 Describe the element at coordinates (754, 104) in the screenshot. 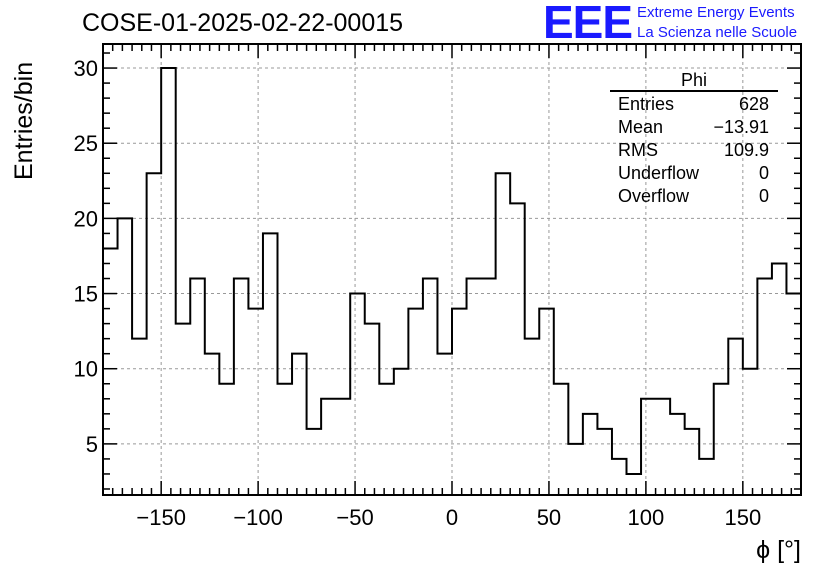

I see `stats-value-entries: 628` at that location.